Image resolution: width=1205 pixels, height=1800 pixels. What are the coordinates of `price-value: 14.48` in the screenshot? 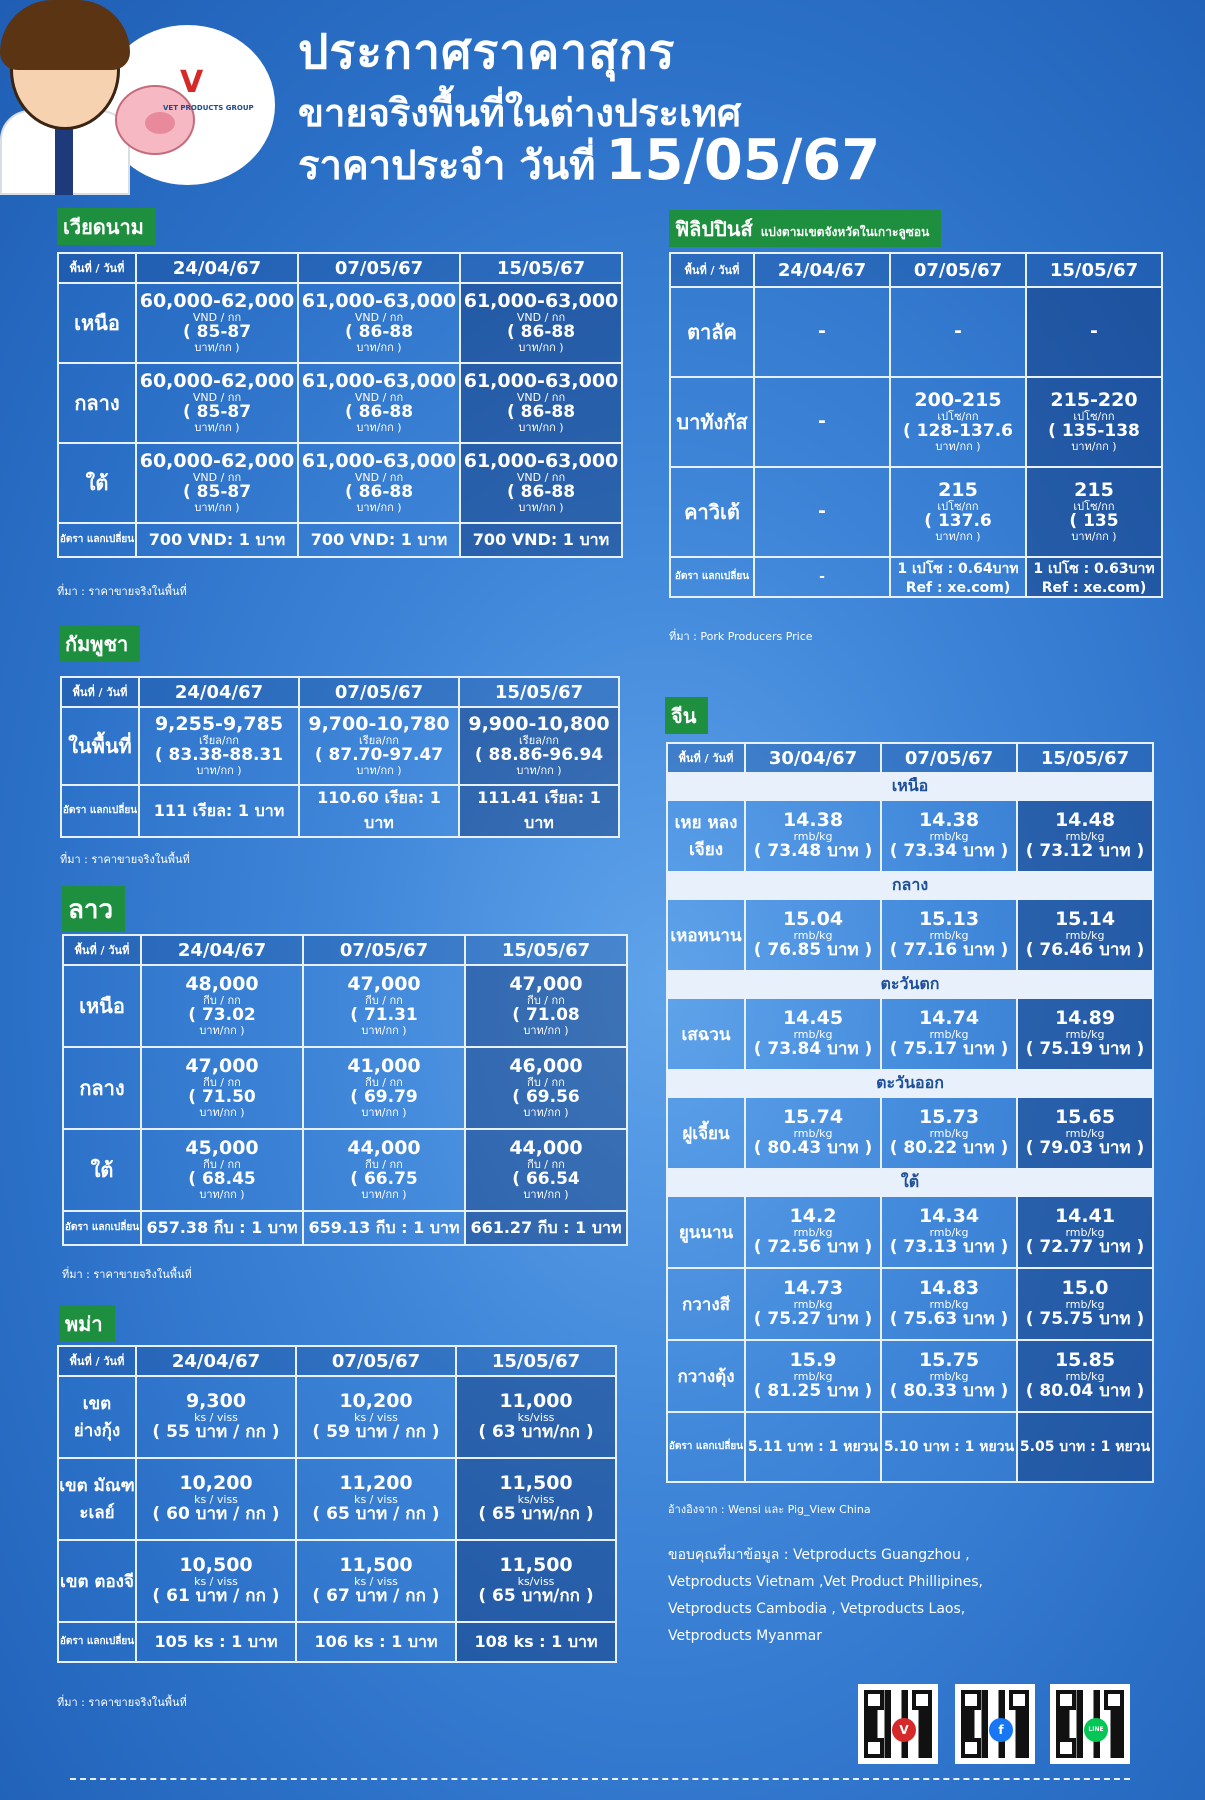 It's located at (1085, 820).